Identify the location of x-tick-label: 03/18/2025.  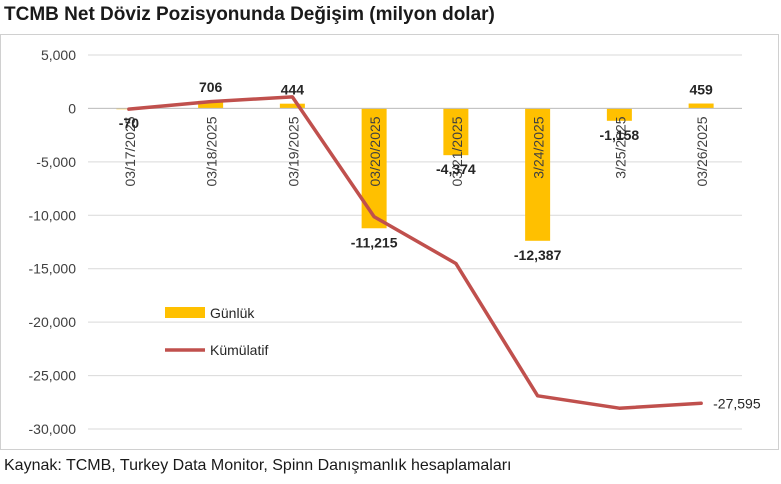
(212, 151).